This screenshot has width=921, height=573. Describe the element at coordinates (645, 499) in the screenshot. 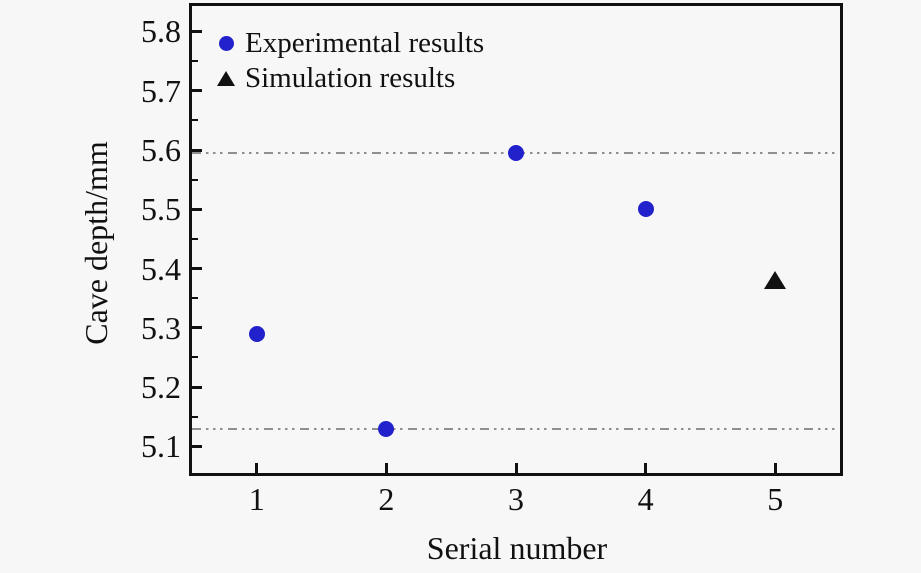

I see `x-axis-tick-label: 4` at that location.